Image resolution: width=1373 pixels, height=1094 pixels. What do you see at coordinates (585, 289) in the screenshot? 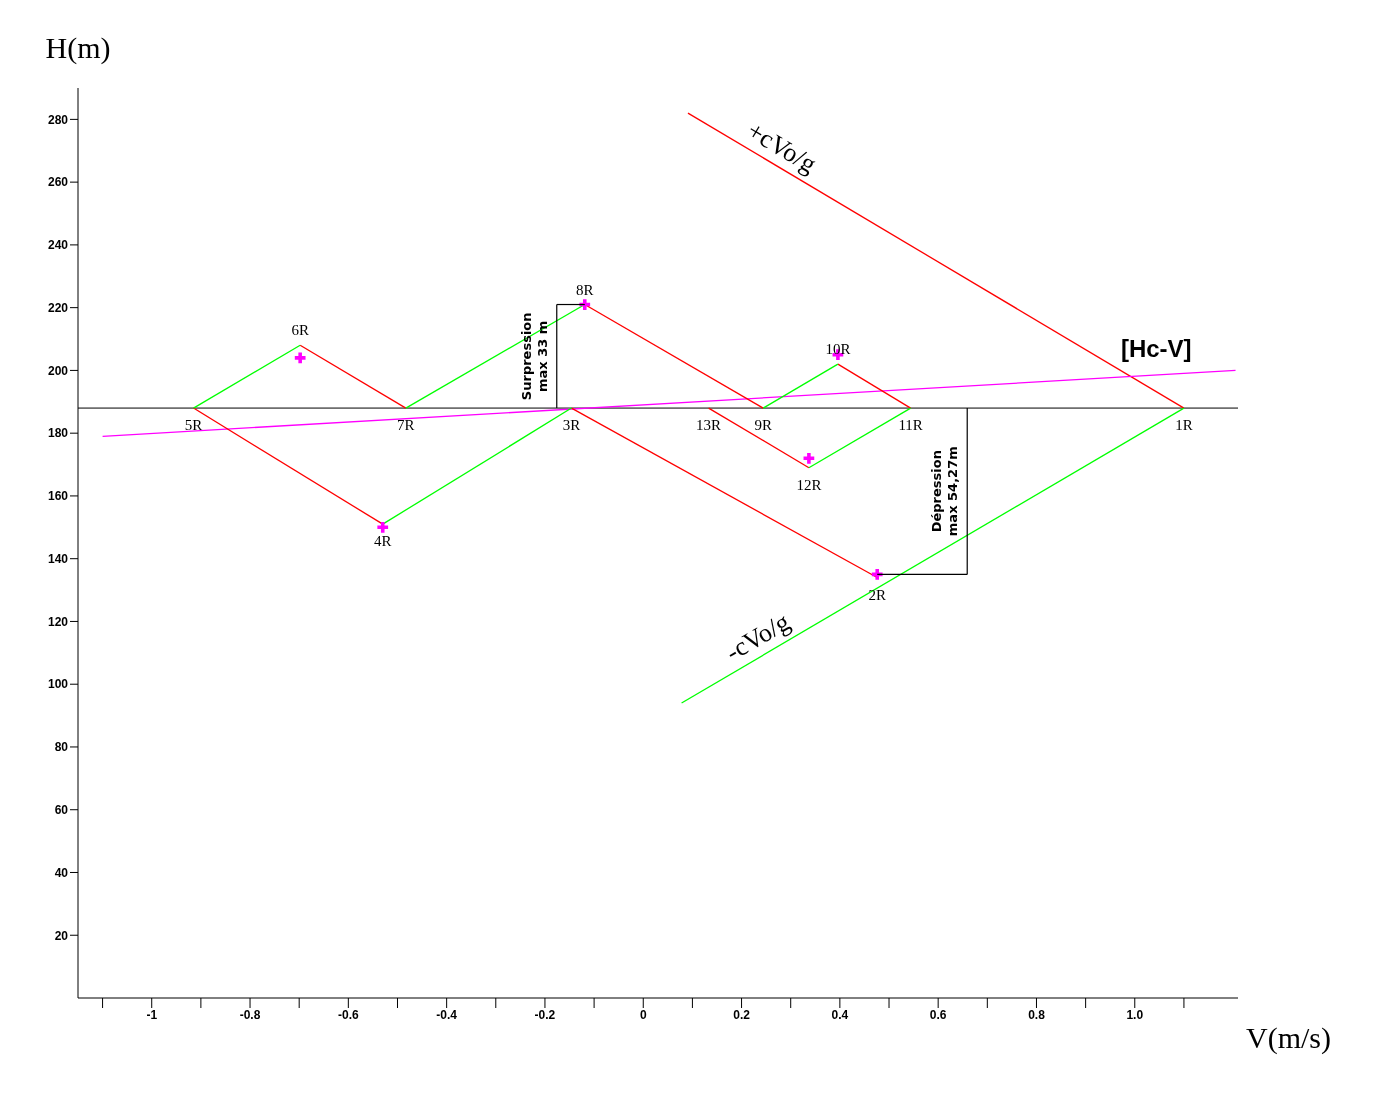
I see `annotation: 8R` at bounding box center [585, 289].